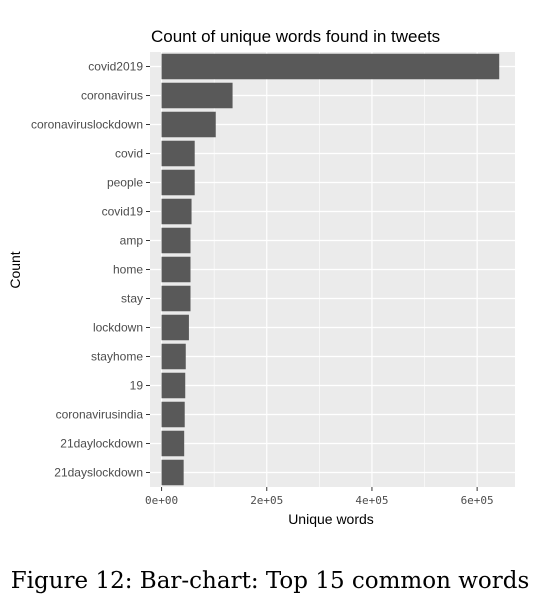 Image resolution: width=540 pixels, height=610 pixels. What do you see at coordinates (176, 211) in the screenshot?
I see `bar-covid19` at bounding box center [176, 211].